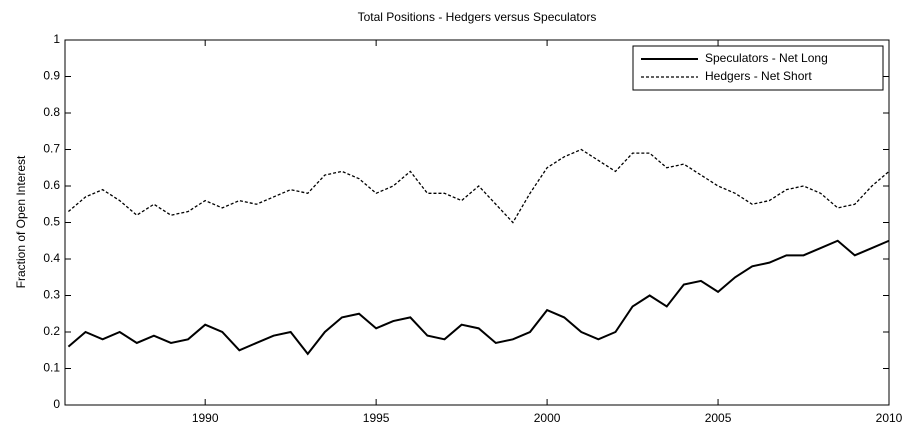  Describe the element at coordinates (51, 149) in the screenshot. I see `y-tick-label: 0.7` at that location.